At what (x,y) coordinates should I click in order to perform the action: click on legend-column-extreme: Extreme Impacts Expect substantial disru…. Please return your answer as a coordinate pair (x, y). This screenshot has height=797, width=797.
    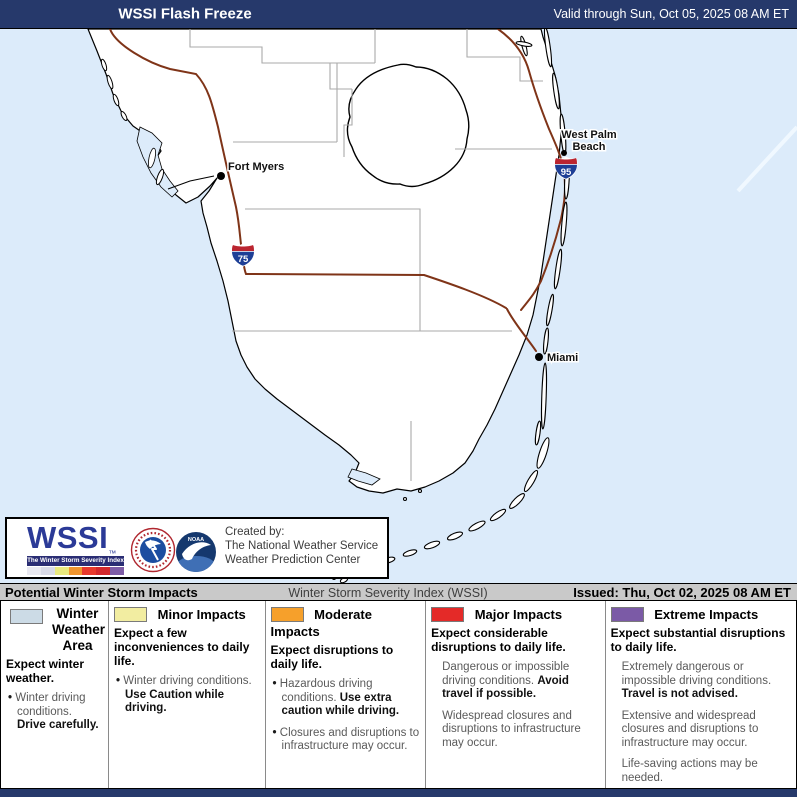
    Looking at the image, I should click on (700, 694).